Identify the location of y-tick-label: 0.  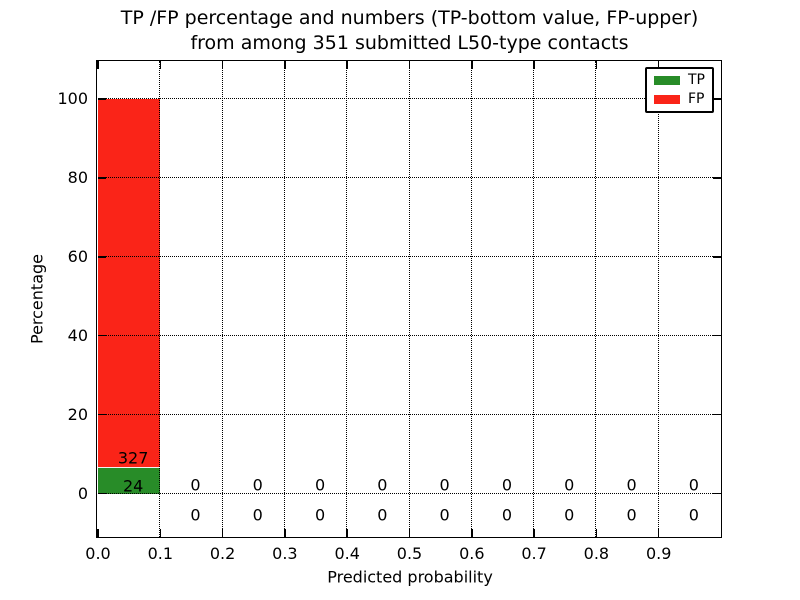
(82, 493).